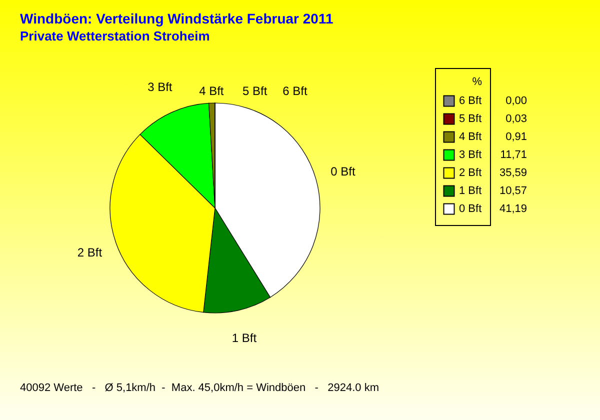 This screenshot has height=420, width=600. I want to click on legend-label: 4 Bft, so click(470, 137).